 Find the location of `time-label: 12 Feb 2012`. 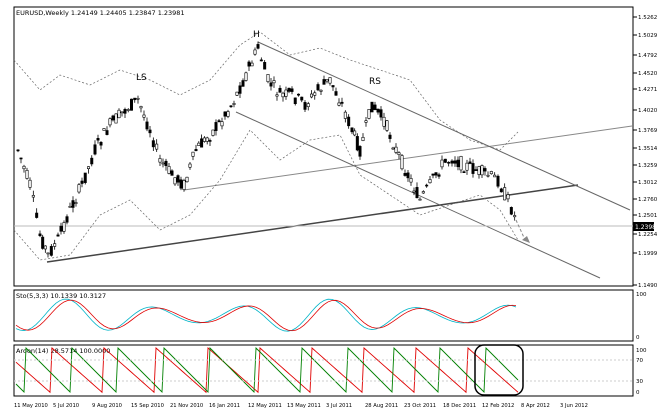

time-label: 12 Feb 2012 is located at coordinates (498, 406).